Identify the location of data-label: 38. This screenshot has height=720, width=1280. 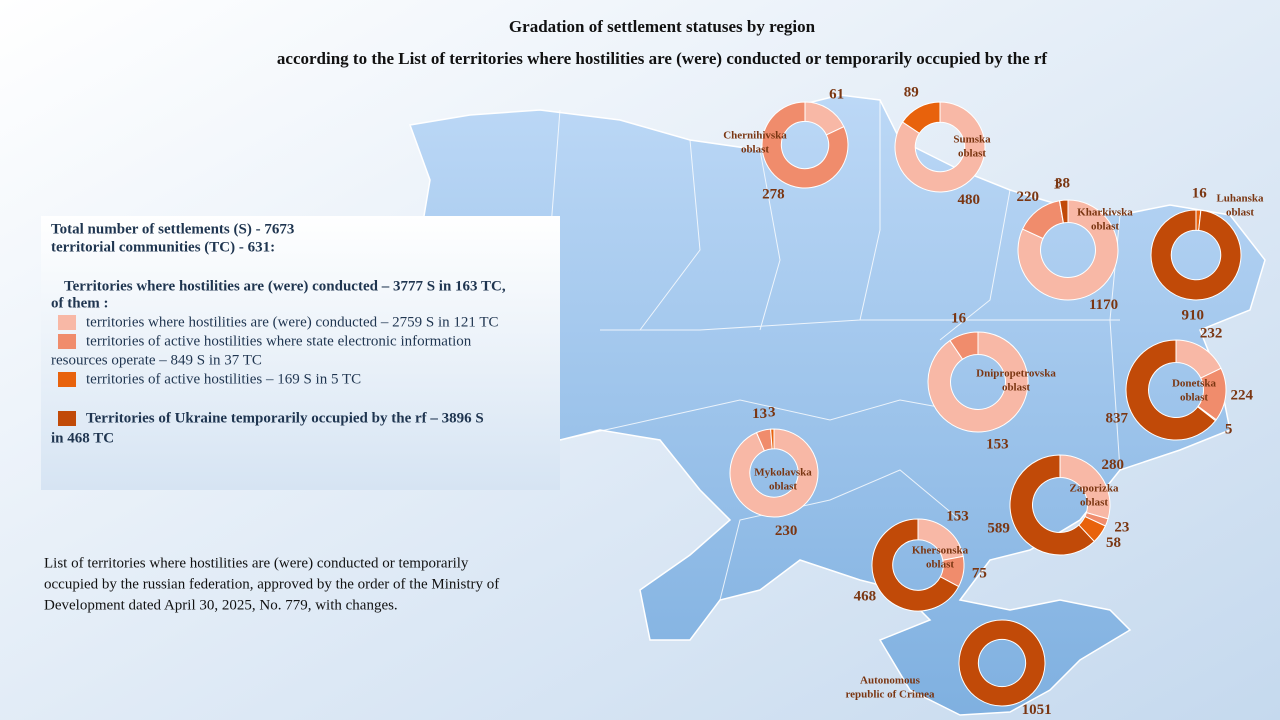
(1062, 184).